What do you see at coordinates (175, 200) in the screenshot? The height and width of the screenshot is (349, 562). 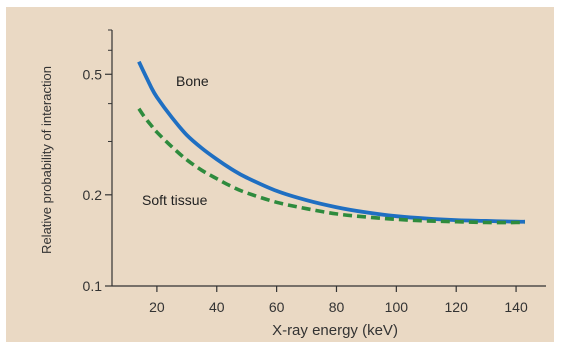 I see `series-label-soft-tissue: Soft tissue` at bounding box center [175, 200].